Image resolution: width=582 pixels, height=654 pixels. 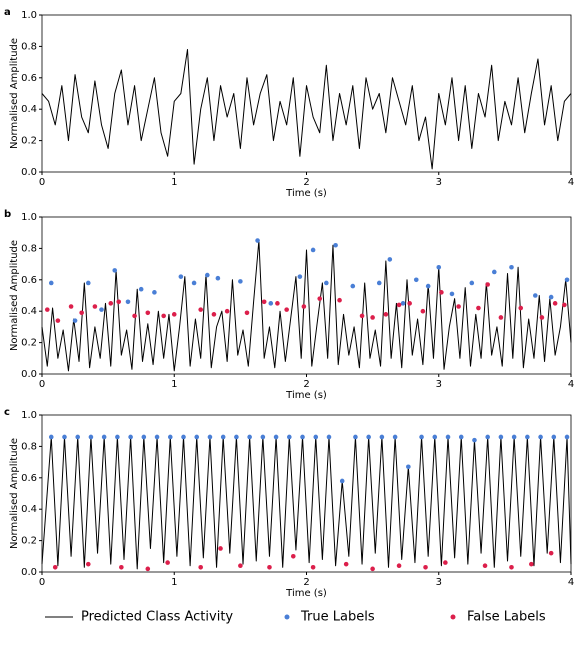 What do you see at coordinates (157, 617) in the screenshot?
I see `legend-label: Predicted Class Activity` at bounding box center [157, 617].